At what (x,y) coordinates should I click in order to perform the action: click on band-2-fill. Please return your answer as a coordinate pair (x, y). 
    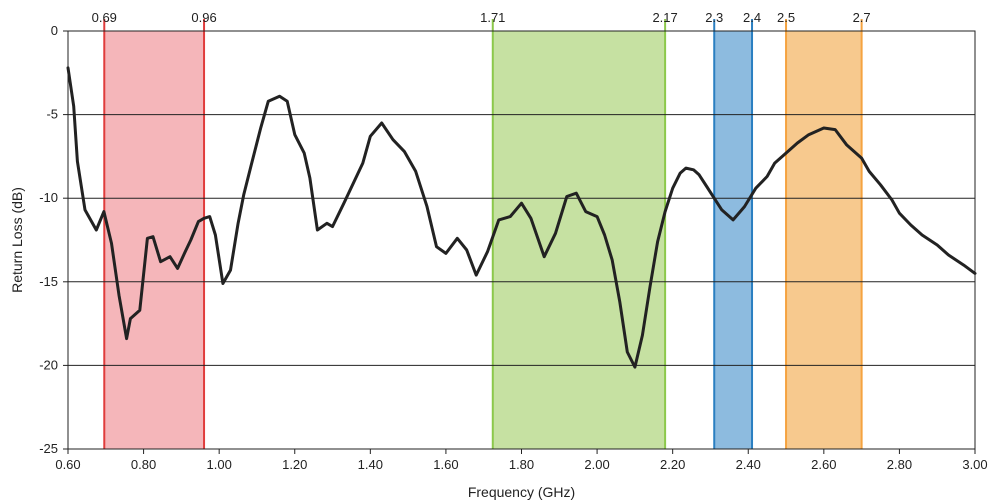
    Looking at the image, I should click on (733, 240).